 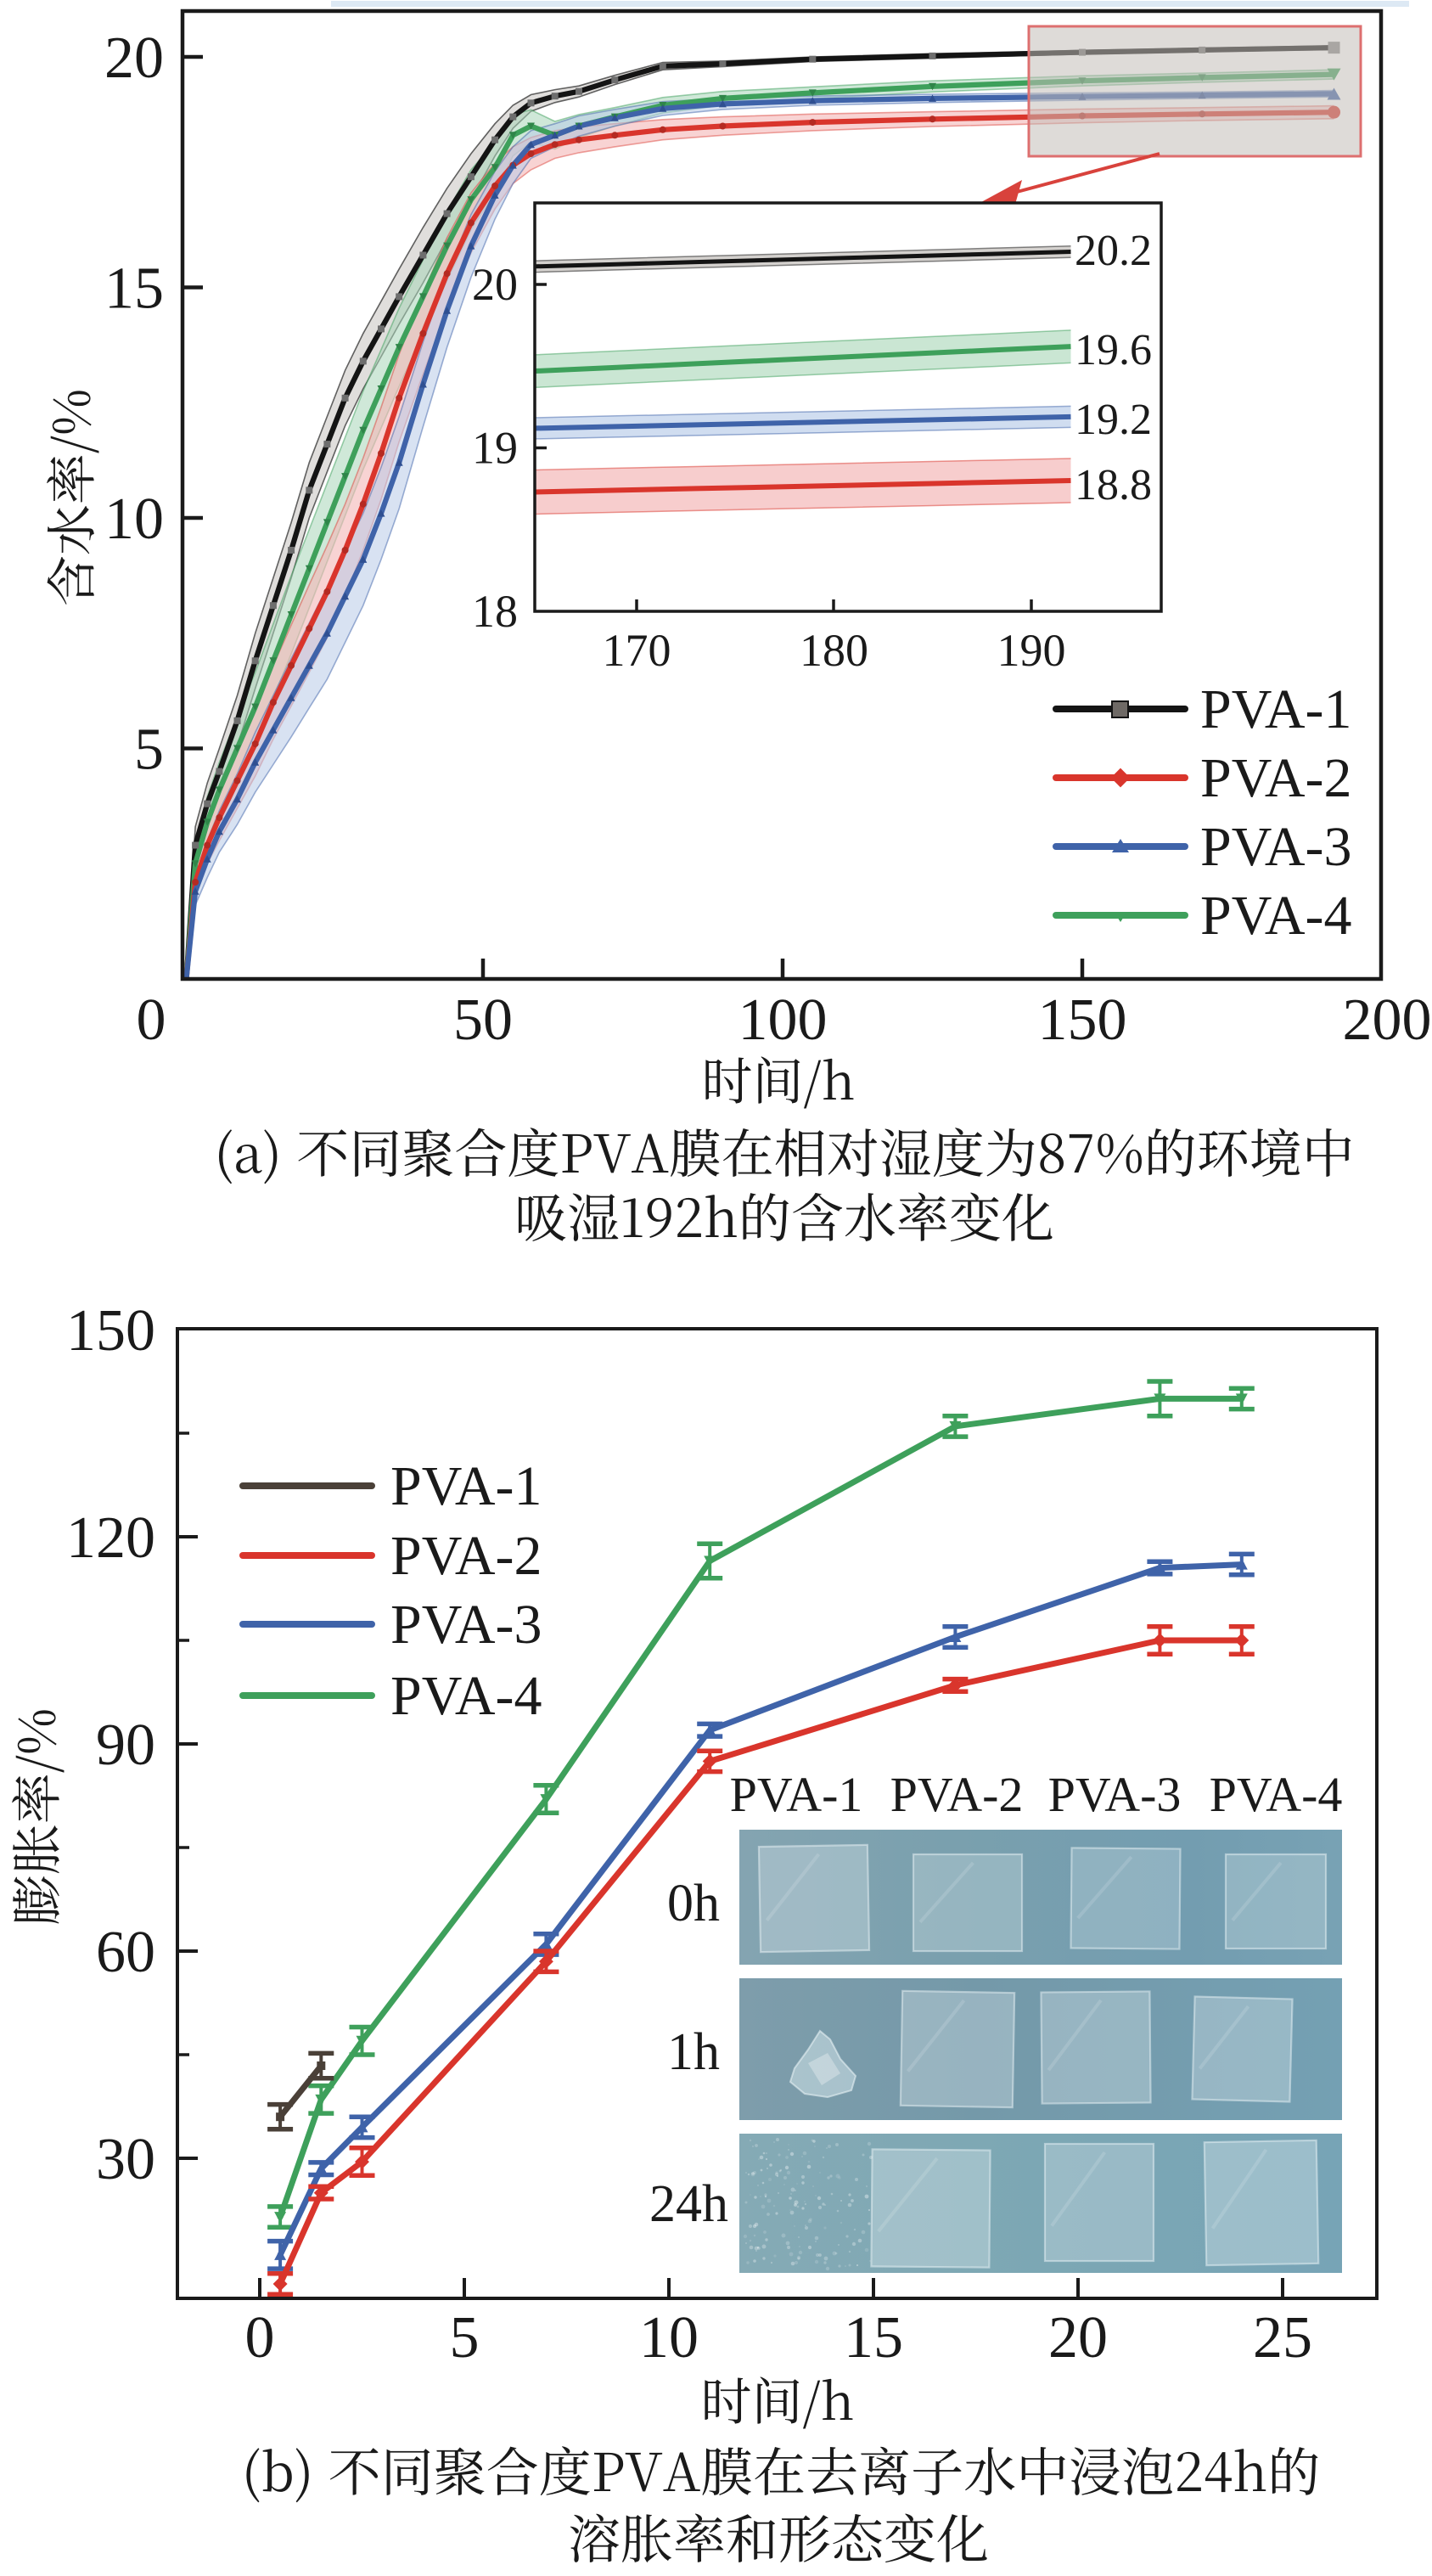 I want to click on svg-text: 18, so click(x=495, y=611).